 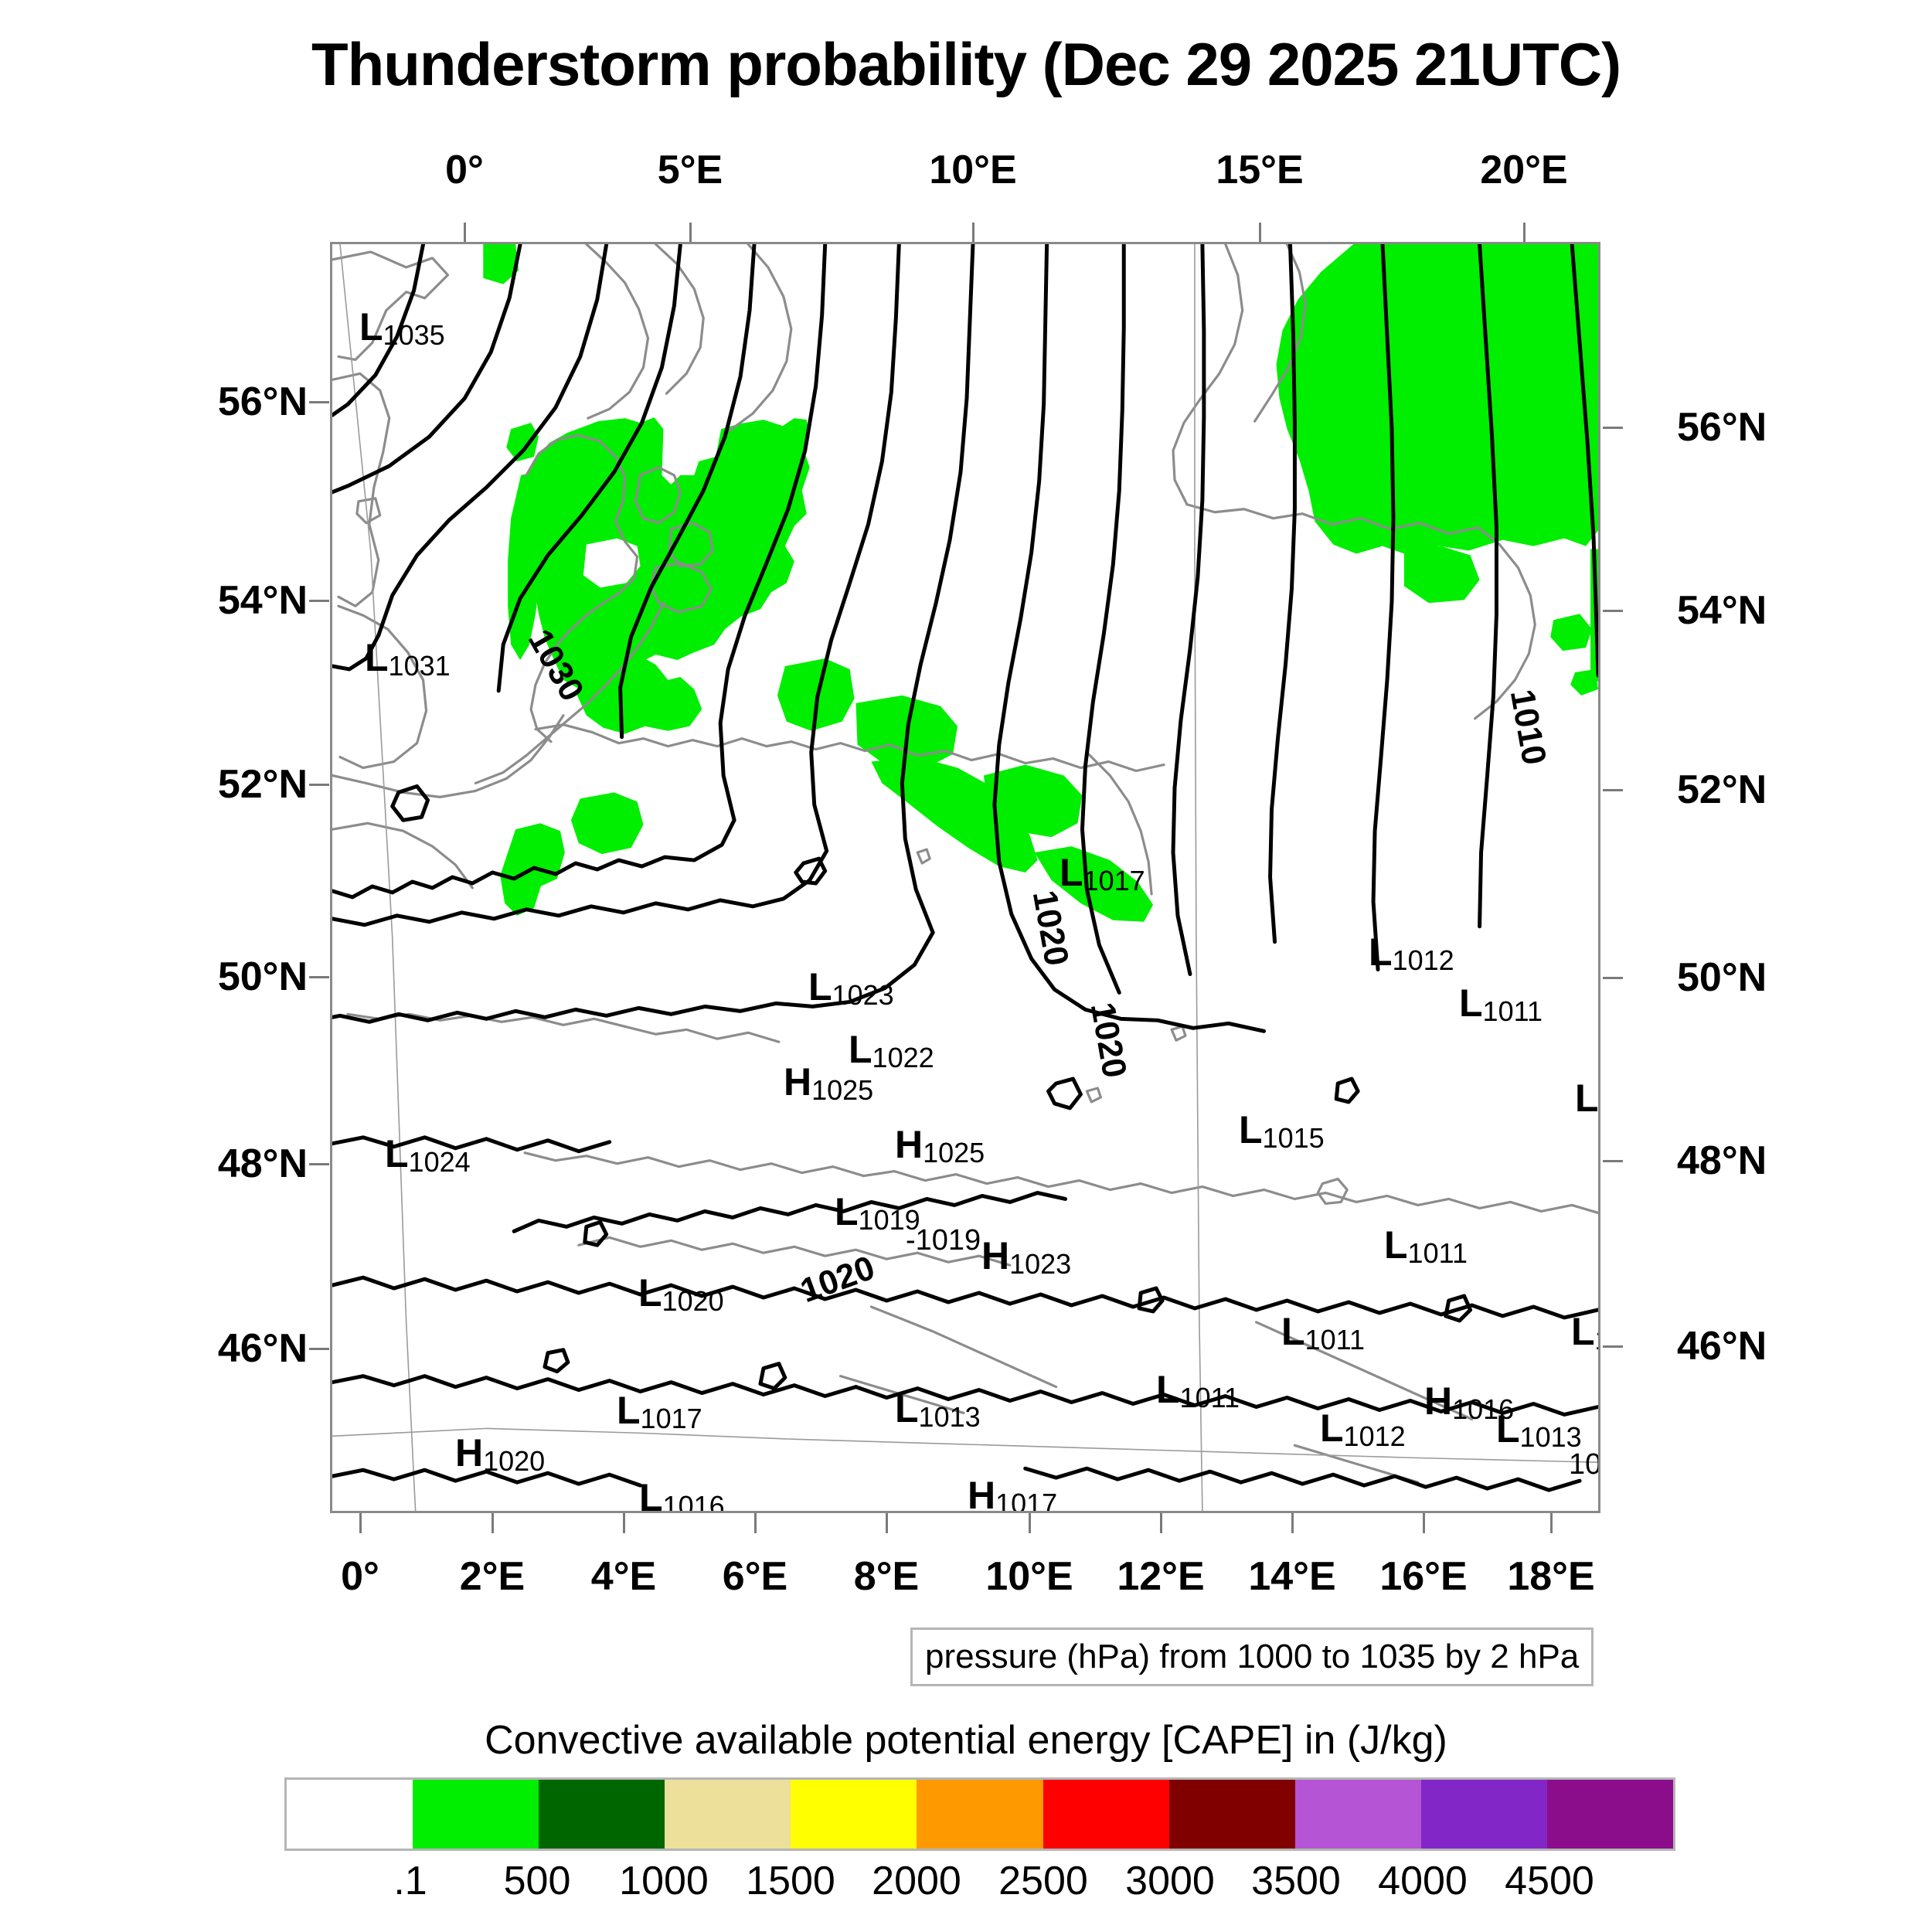 What do you see at coordinates (889, 1220) in the screenshot?
I see `extremum-value: 1019` at bounding box center [889, 1220].